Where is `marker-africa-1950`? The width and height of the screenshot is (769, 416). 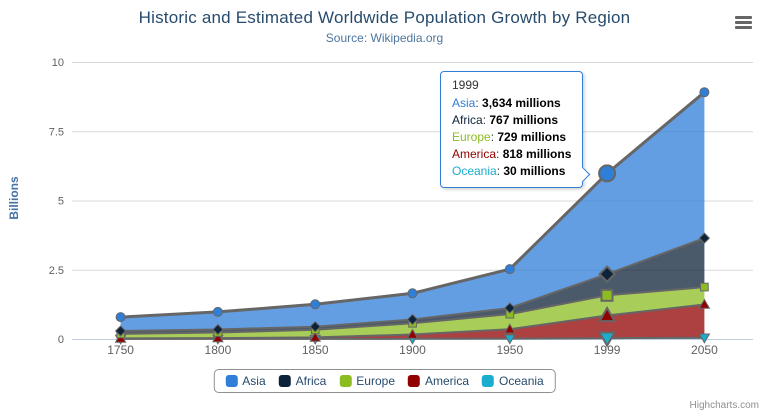 marker-africa-1950 is located at coordinates (510, 308).